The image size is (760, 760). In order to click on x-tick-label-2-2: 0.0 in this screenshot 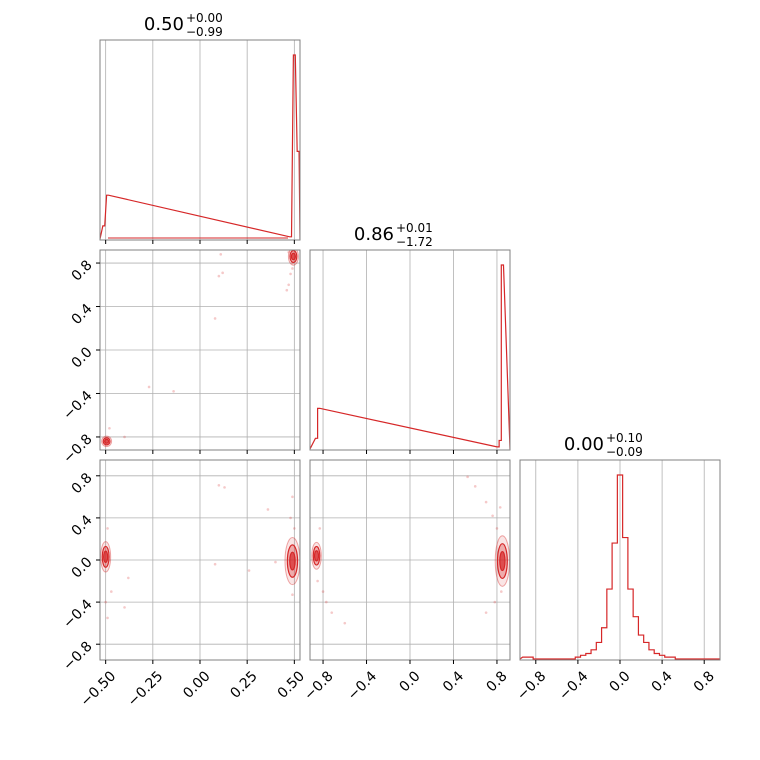, I will do `click(620, 681)`.